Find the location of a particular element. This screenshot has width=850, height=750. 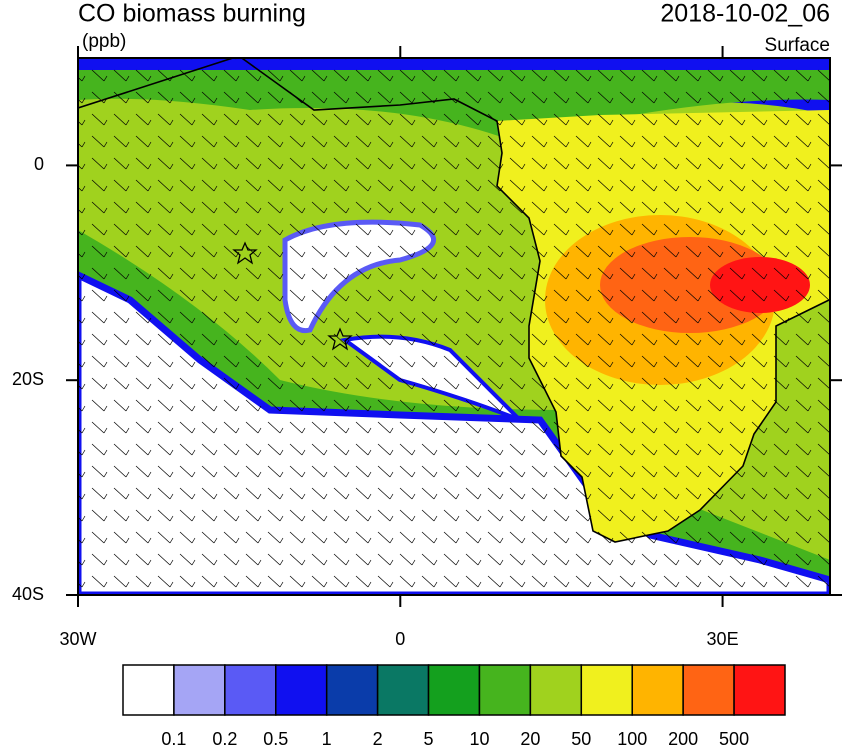

colorbar-label: 2 is located at coordinates (378, 739).